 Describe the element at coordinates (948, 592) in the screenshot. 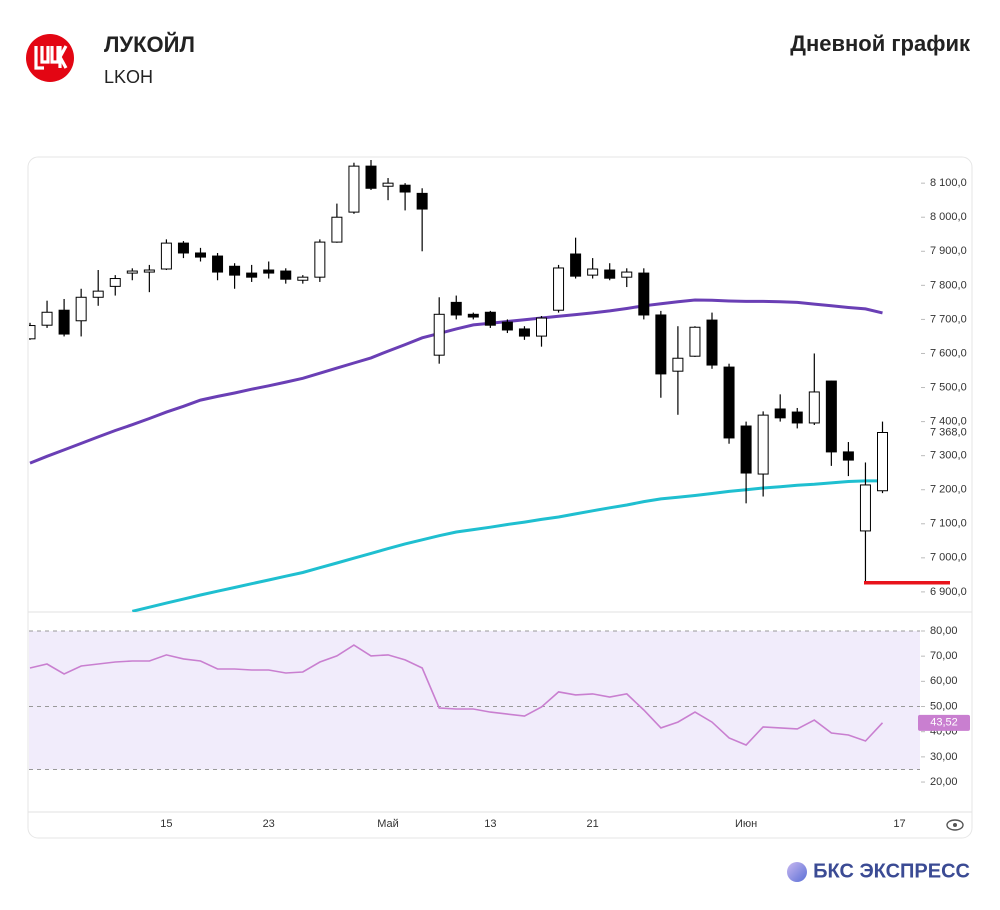

I see `y-tick-label: 6 900,0` at that location.